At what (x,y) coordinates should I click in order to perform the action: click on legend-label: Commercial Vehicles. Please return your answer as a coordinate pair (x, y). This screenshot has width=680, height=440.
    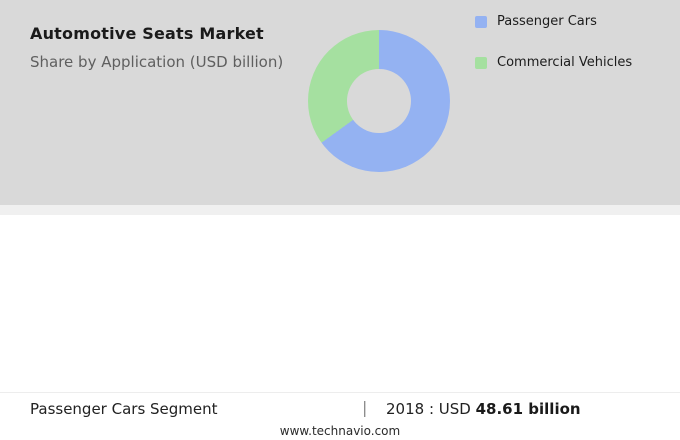
    Looking at the image, I should click on (565, 62).